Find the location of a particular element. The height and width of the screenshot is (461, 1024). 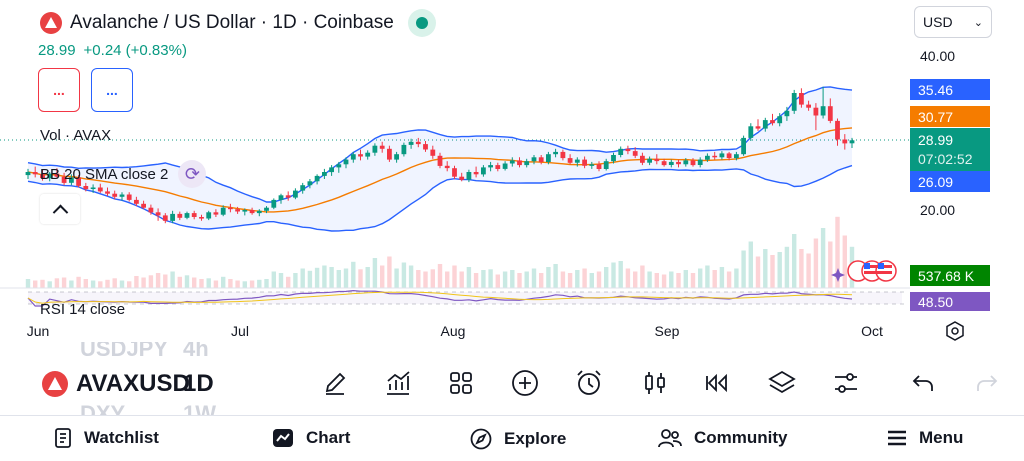

news-flags is located at coordinates (864, 271).